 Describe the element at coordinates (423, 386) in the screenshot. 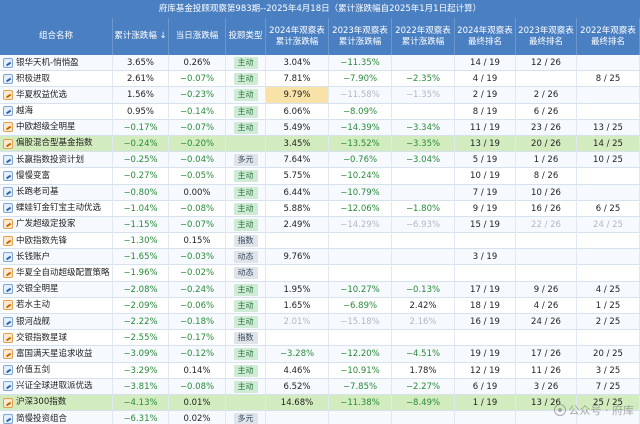

I see `y2022-cell: −2.27%` at that location.